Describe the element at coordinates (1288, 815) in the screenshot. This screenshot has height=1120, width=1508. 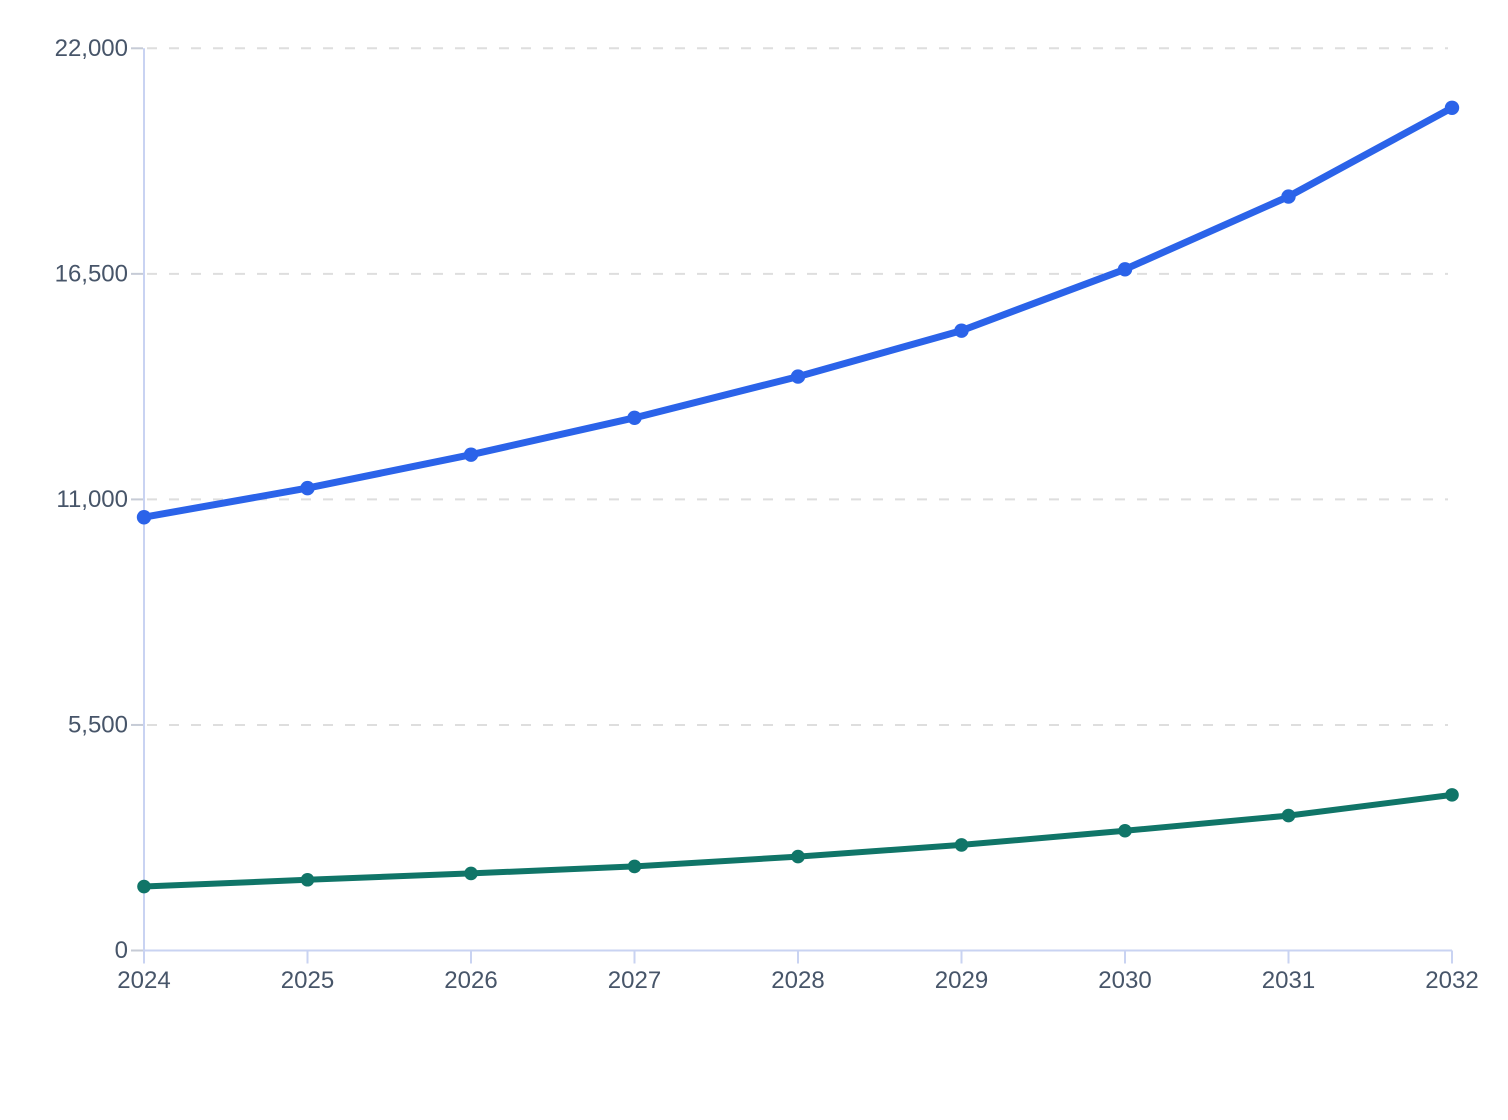
I see `data-point-teal-series-2031` at that location.